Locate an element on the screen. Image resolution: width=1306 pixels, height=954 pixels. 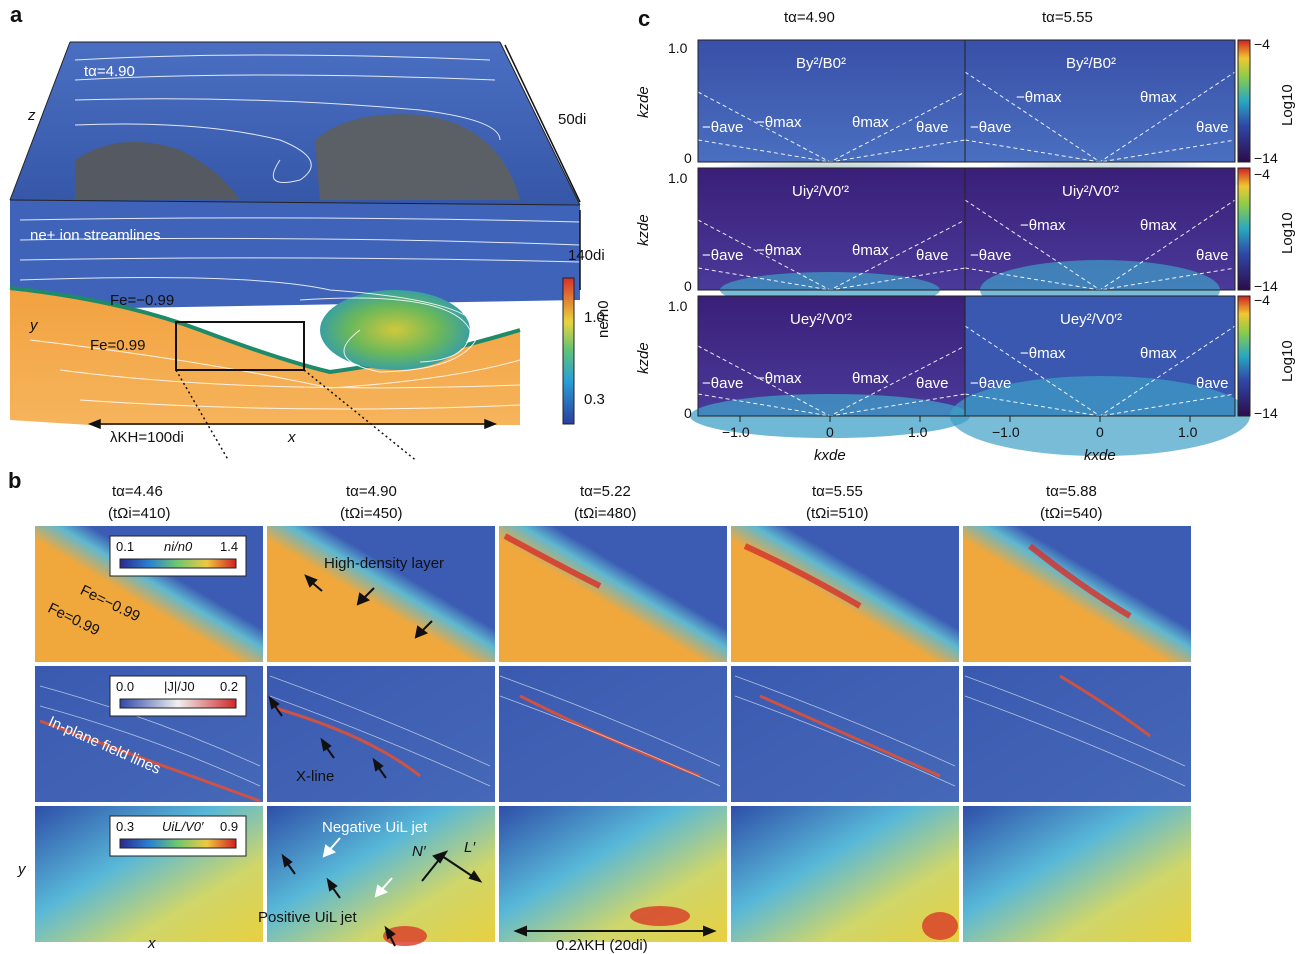
panel-c-row3-title-left: Uey²/V0′² is located at coordinates (821, 319).